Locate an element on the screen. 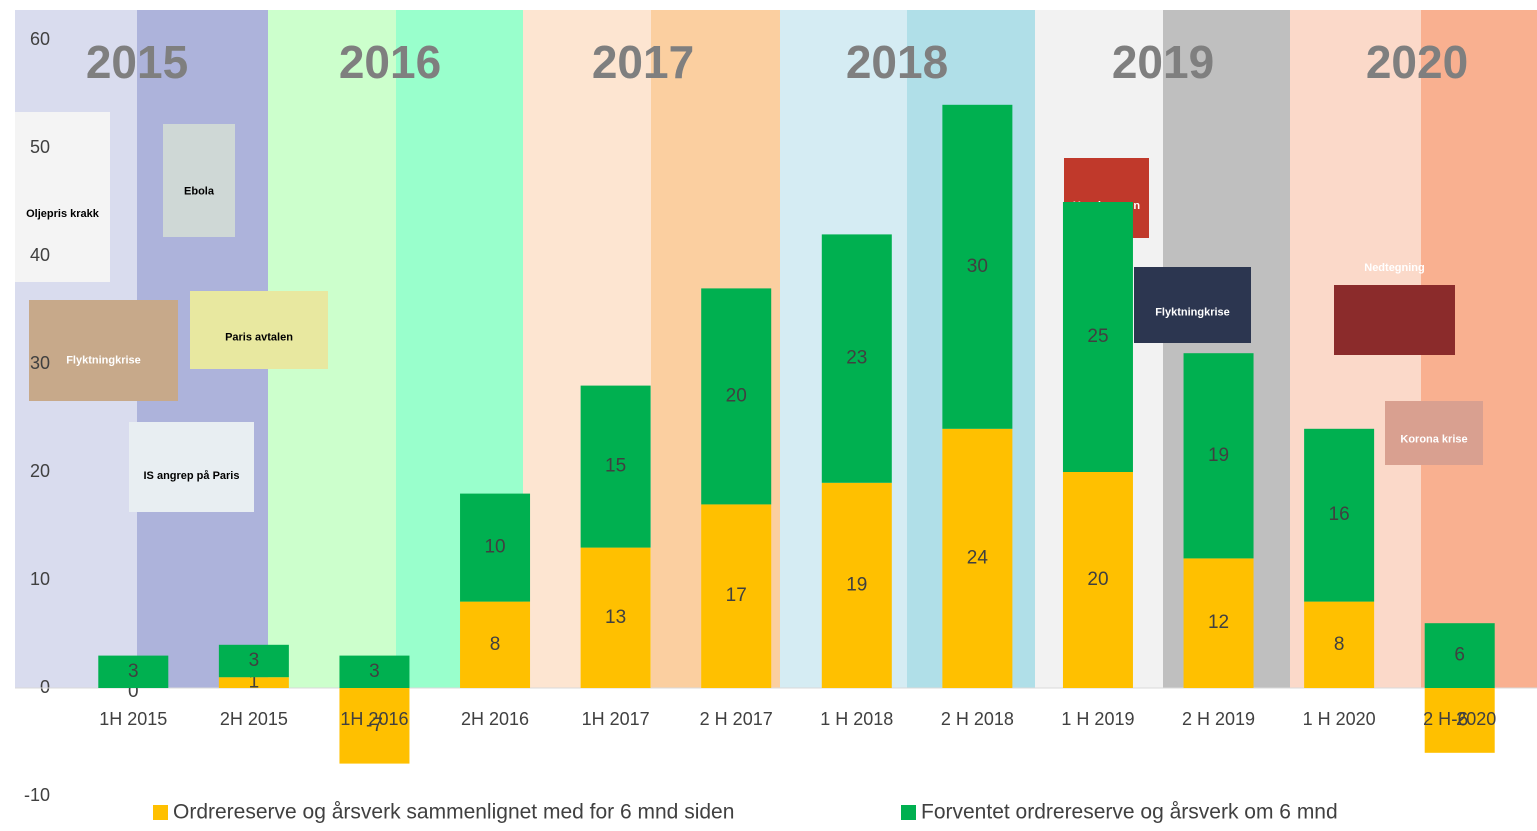  value-label: 24 is located at coordinates (978, 557).